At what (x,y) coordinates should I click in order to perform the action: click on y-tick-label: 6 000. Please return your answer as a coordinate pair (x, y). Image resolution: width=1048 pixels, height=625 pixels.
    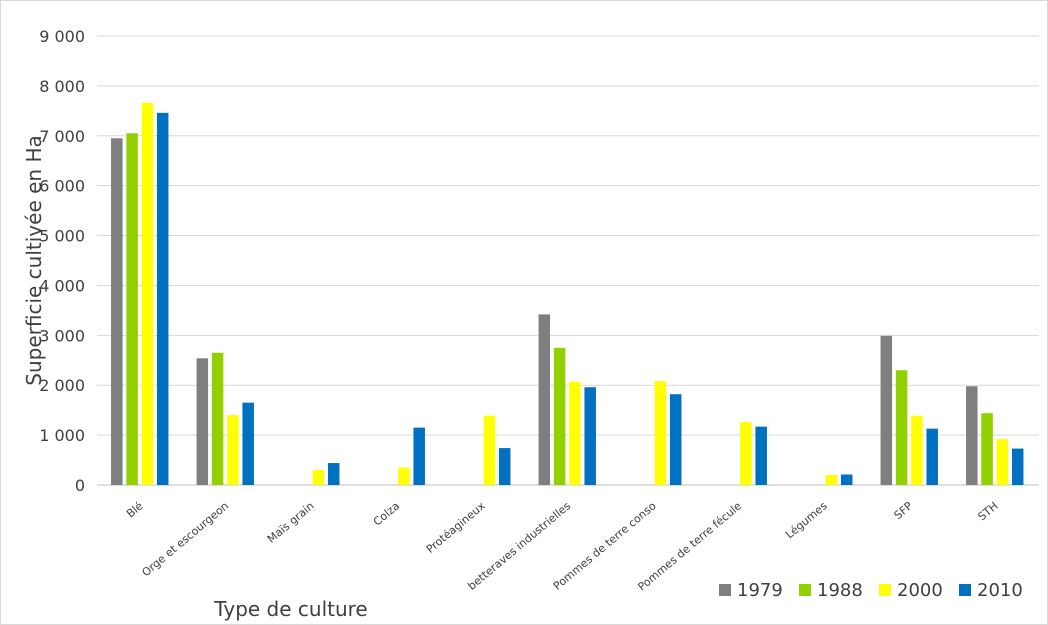
    Looking at the image, I should click on (62, 186).